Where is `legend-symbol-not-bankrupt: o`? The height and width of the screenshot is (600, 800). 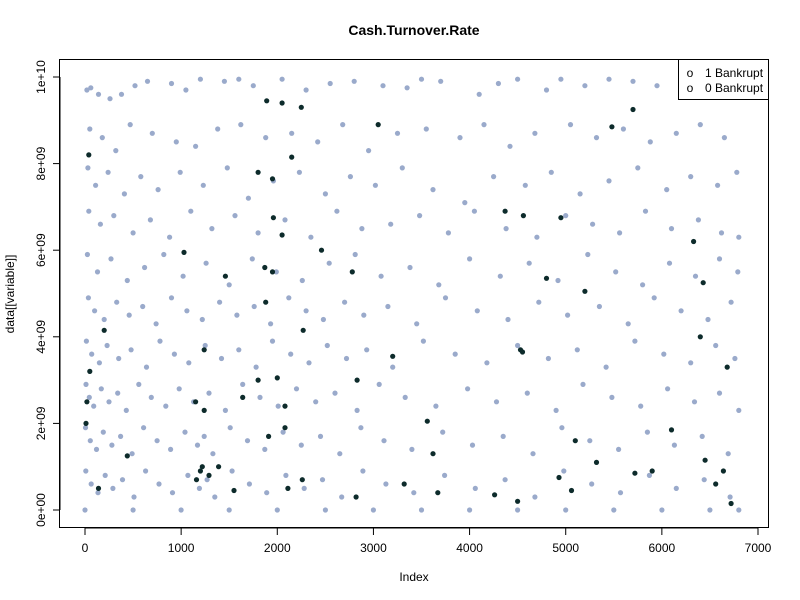 legend-symbol-not-bankrupt: o is located at coordinates (690, 88).